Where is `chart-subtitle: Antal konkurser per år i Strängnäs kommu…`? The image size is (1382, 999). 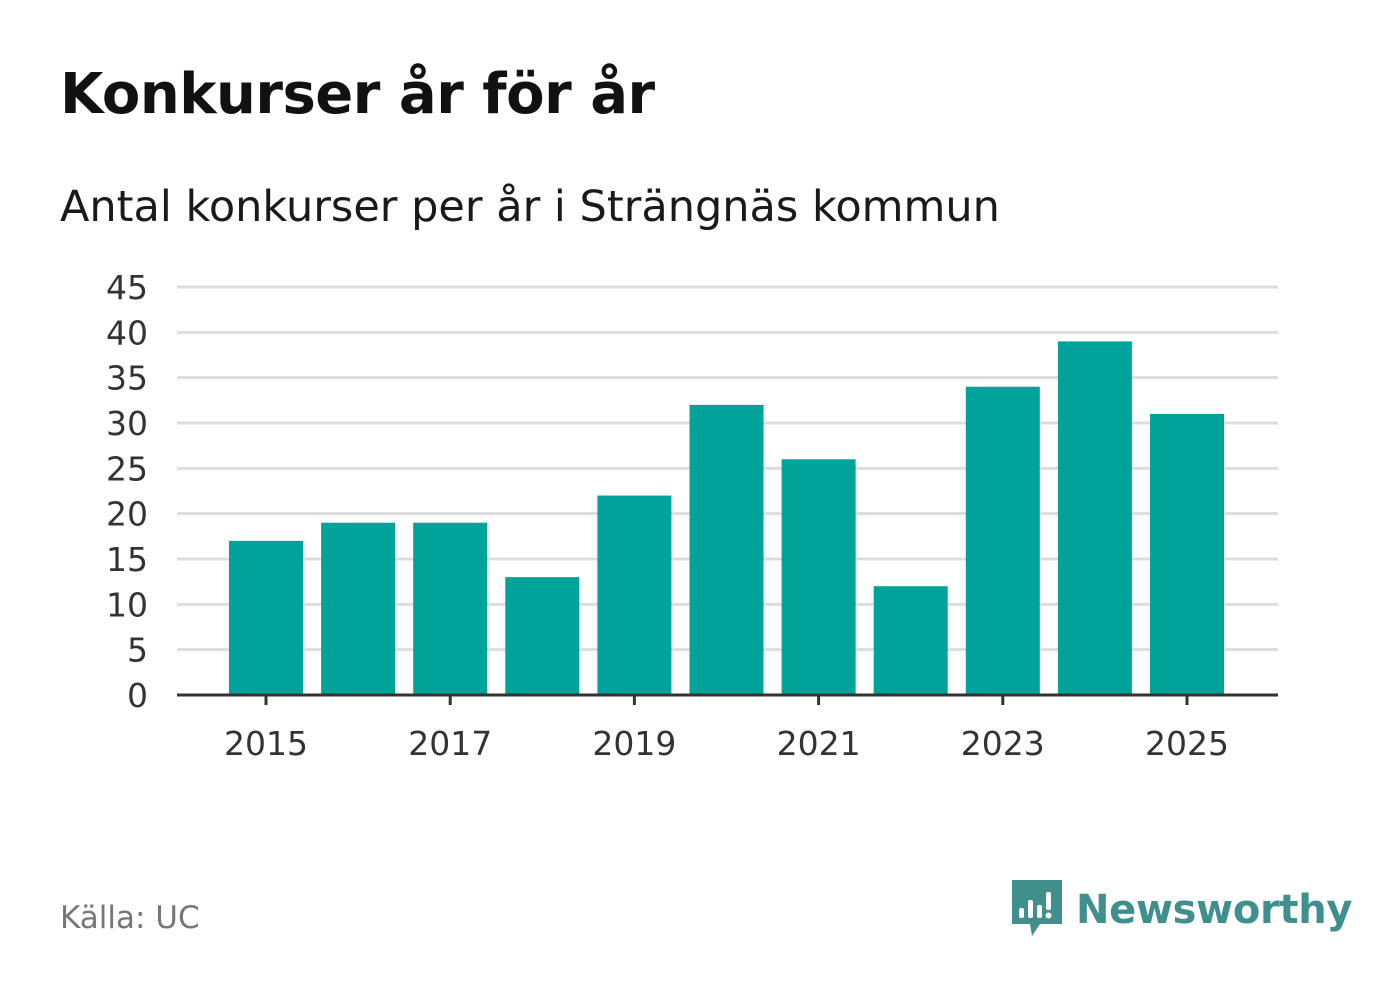 chart-subtitle: Antal konkurser per år i Strängnäs kommu… is located at coordinates (530, 207).